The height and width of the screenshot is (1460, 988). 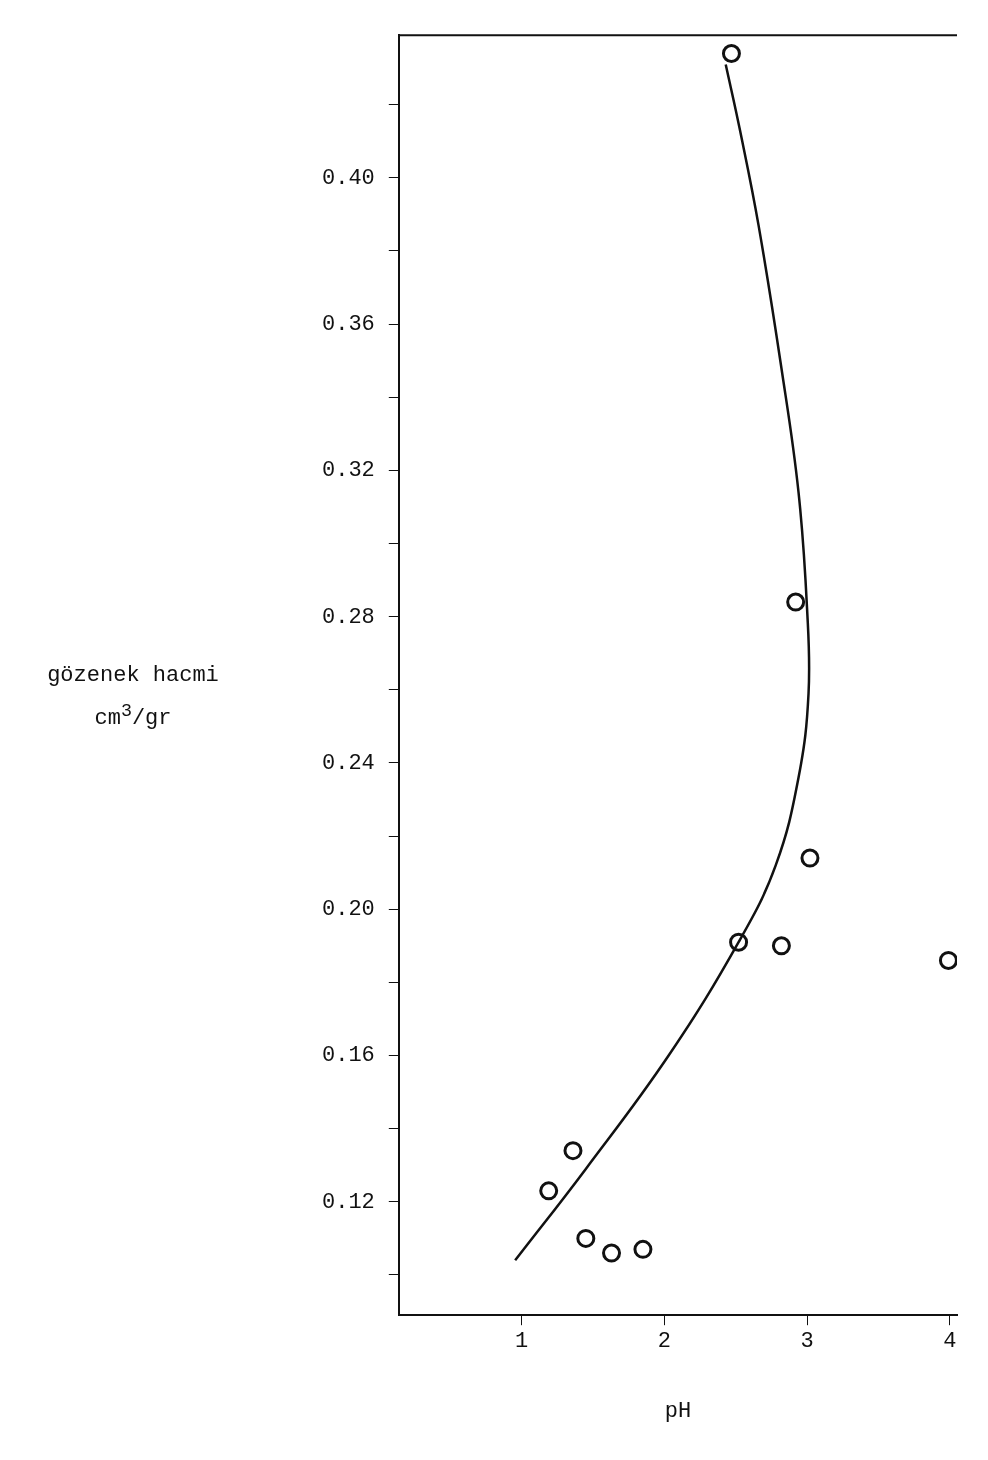 I want to click on x-tick-label: 2, so click(x=664, y=1342).